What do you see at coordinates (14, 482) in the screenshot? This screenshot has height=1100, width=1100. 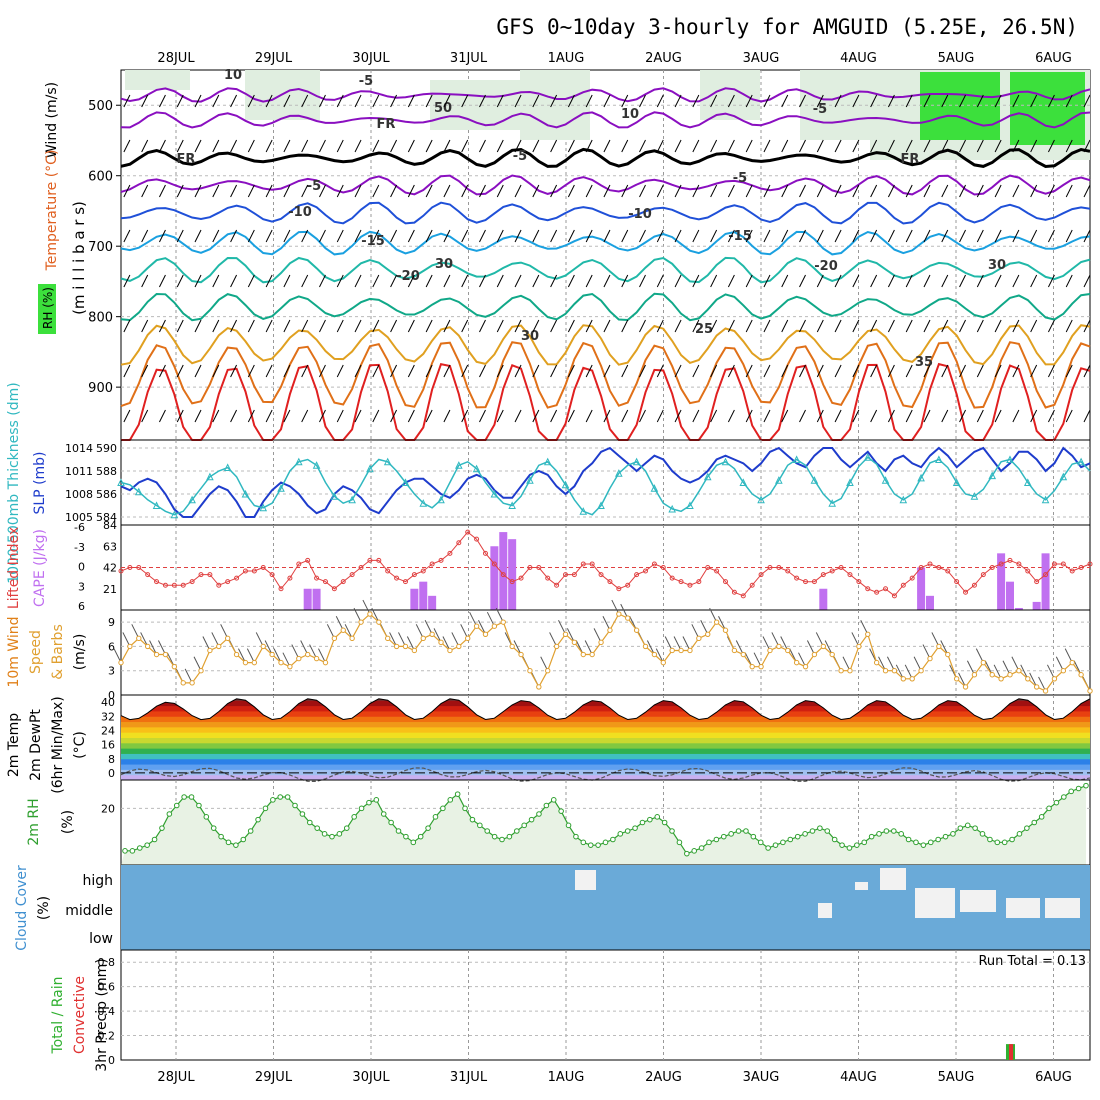 I see `thickness-axis-label: 1000-500mb Thickness (dm)` at bounding box center [14, 482].